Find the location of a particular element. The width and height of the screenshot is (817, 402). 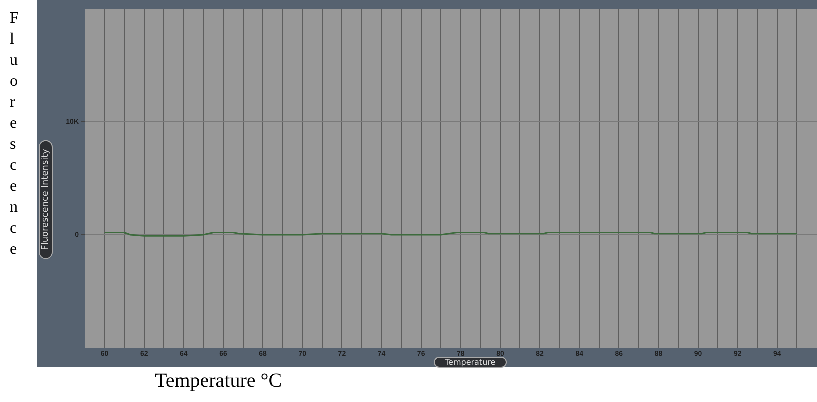

text: Fluorescence is located at coordinates (14, 134).